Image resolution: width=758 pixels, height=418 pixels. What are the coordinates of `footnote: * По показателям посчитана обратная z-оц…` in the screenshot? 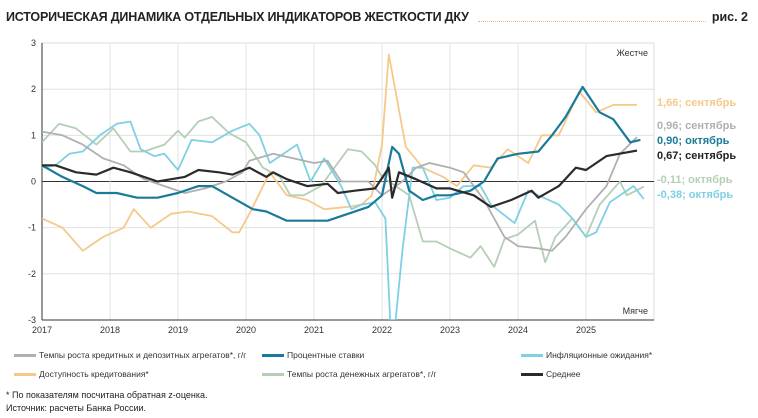 It's located at (107, 395).